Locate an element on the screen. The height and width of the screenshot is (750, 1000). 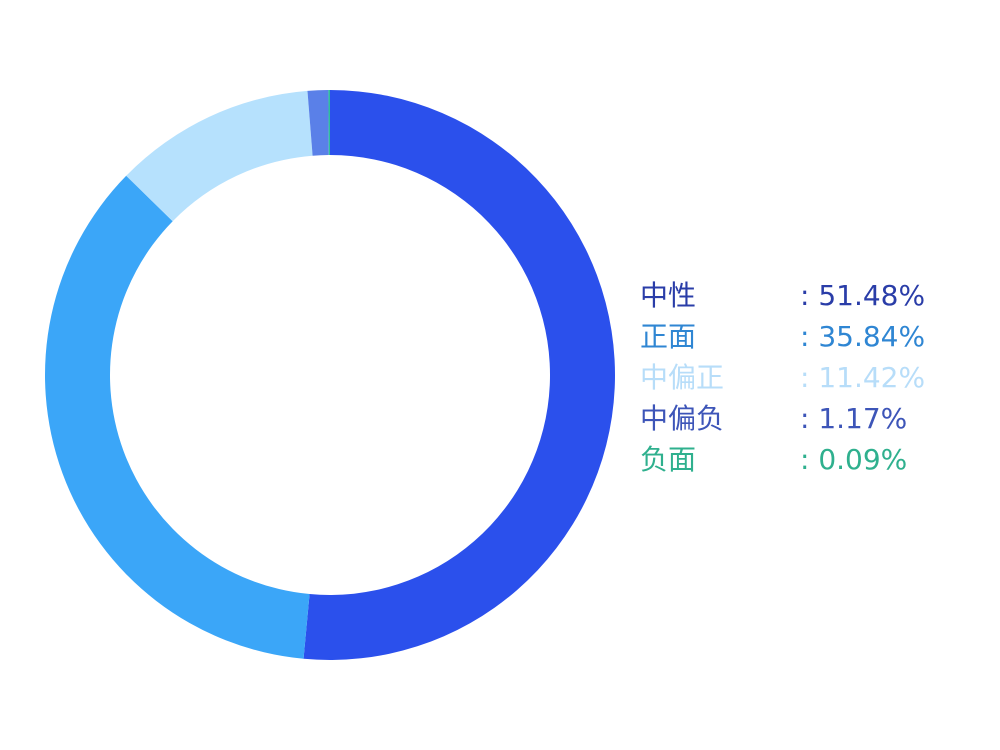
legend-value-0: : 51.48% is located at coordinates (862, 295).